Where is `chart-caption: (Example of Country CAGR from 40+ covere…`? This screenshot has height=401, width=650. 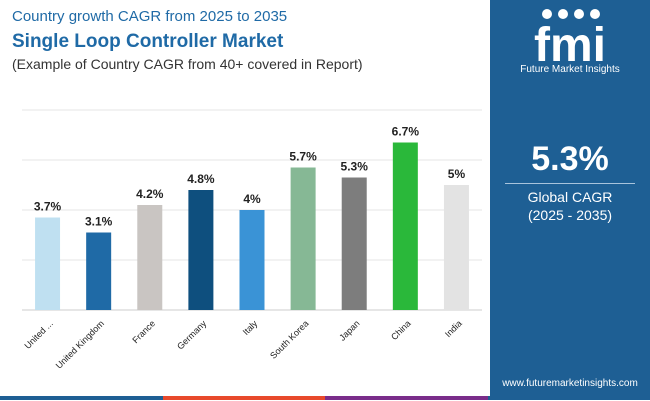 chart-caption: (Example of Country CAGR from 40+ covere… is located at coordinates (187, 64).